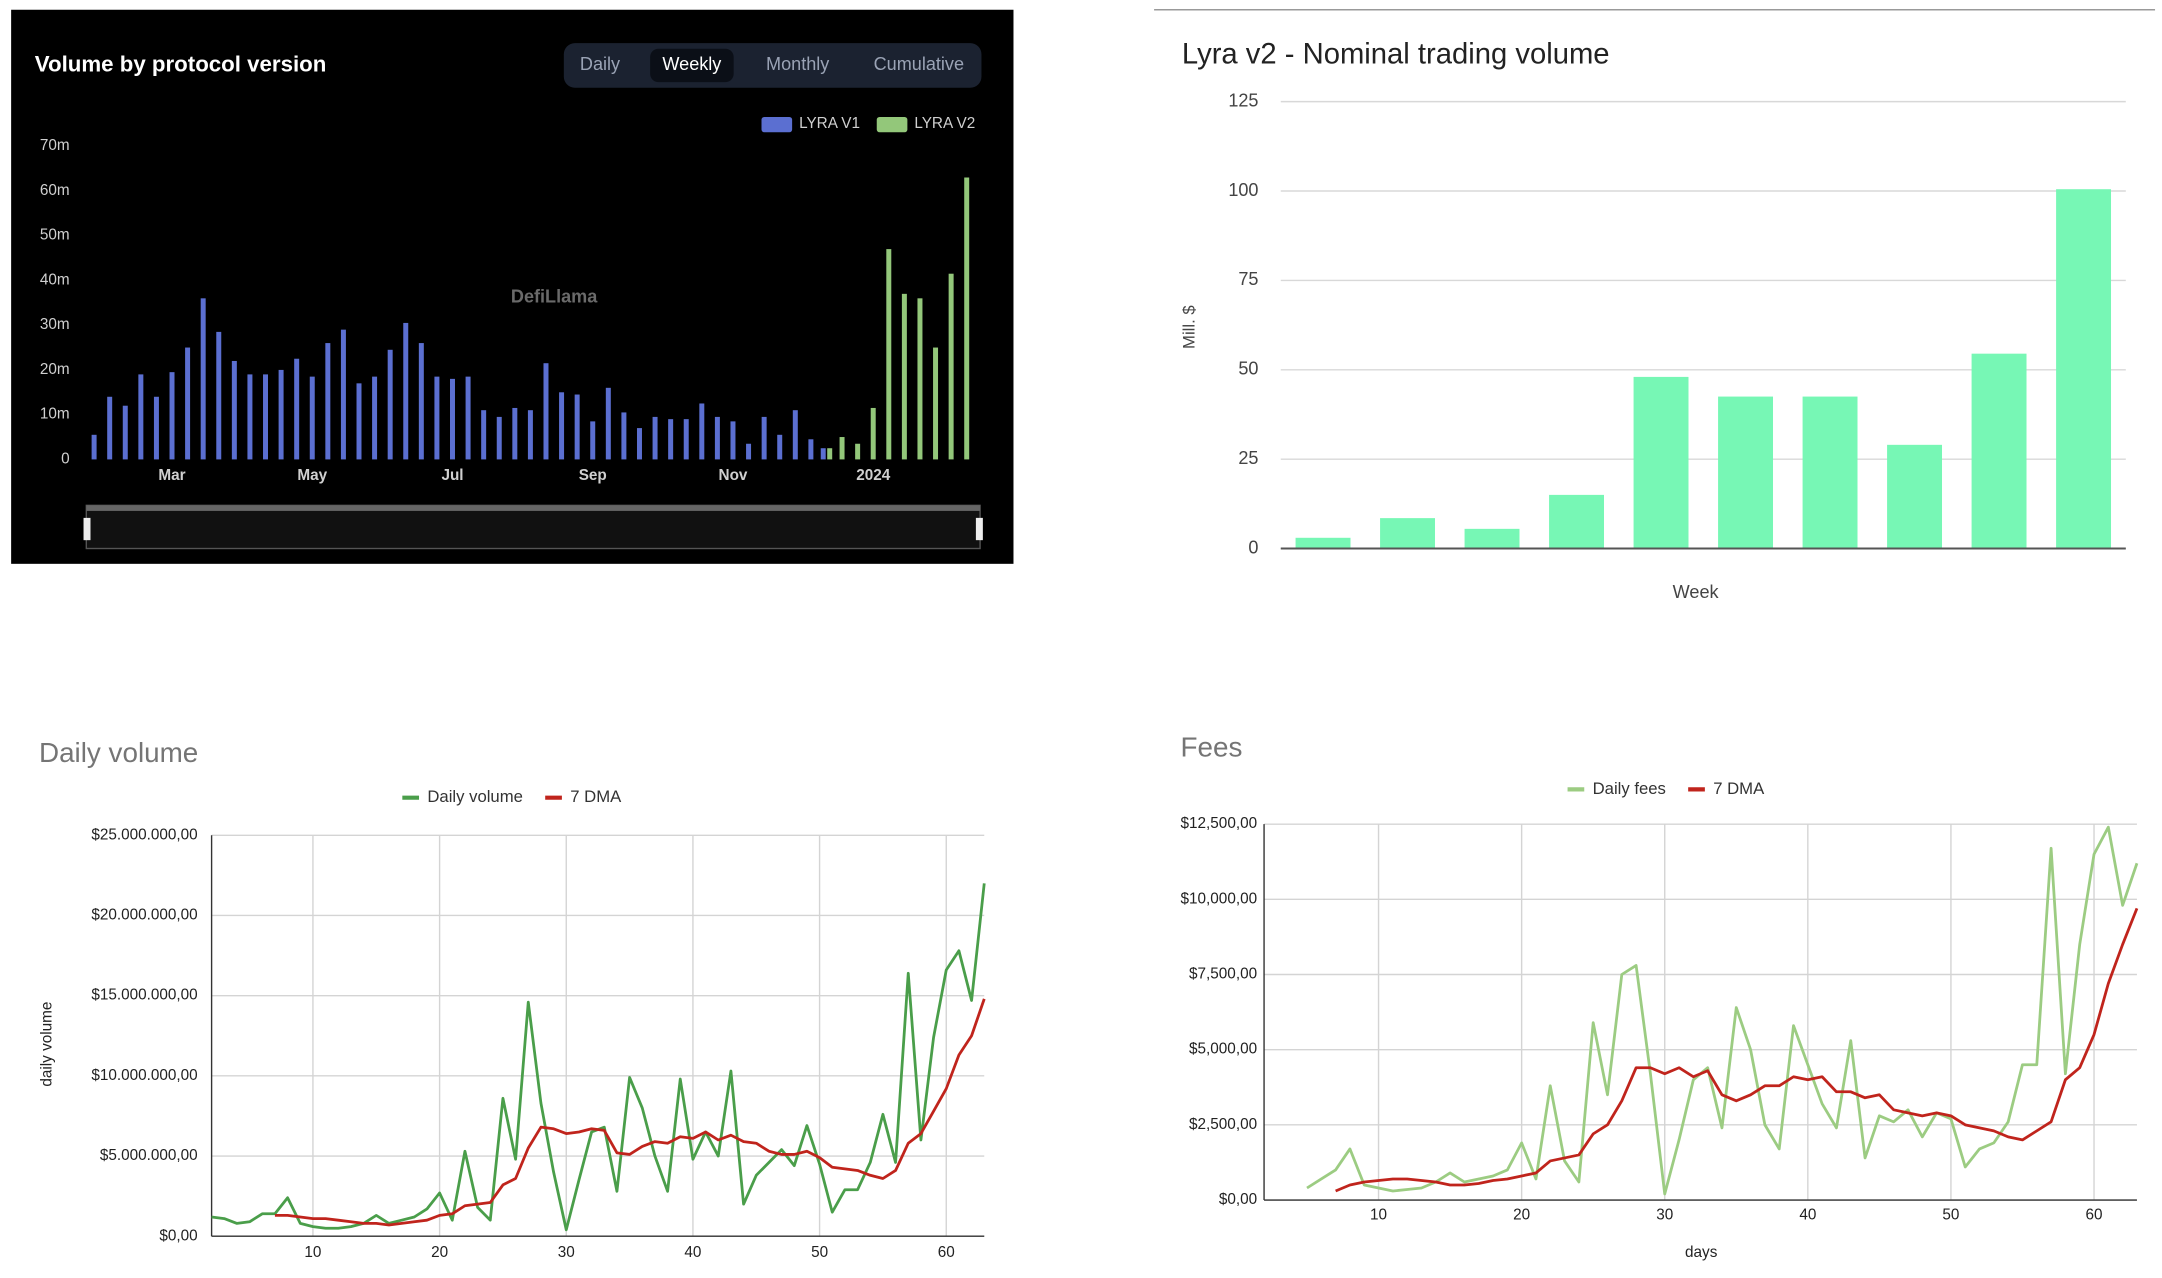  I want to click on x-tick-label: Mar, so click(171, 475).